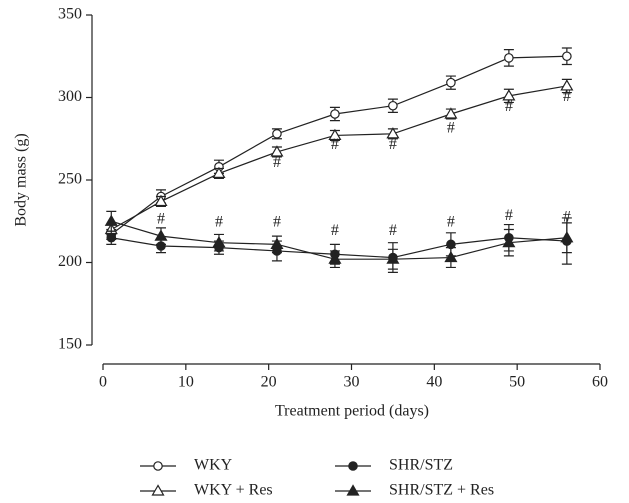  I want to click on x-axis-label: Treatment period (days), so click(352, 411).